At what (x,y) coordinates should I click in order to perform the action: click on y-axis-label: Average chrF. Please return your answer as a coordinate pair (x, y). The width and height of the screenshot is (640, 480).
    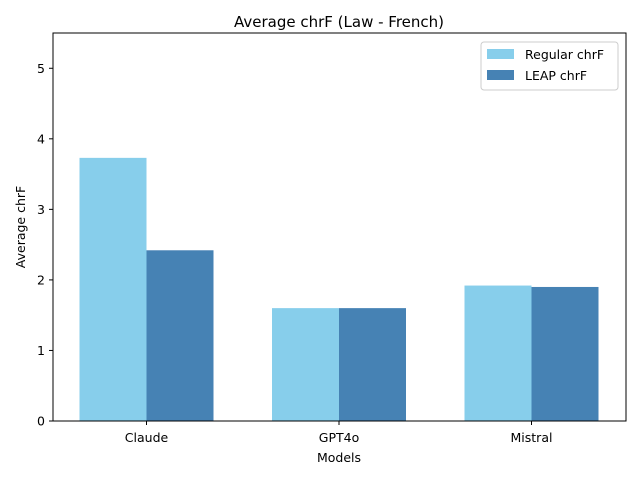
    Looking at the image, I should click on (20, 227).